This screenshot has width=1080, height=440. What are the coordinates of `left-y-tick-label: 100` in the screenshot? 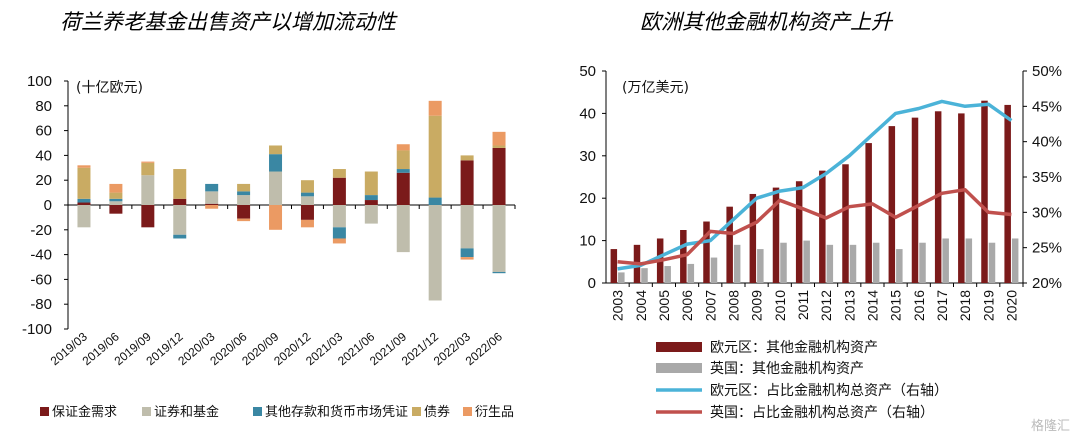 It's located at (39, 81).